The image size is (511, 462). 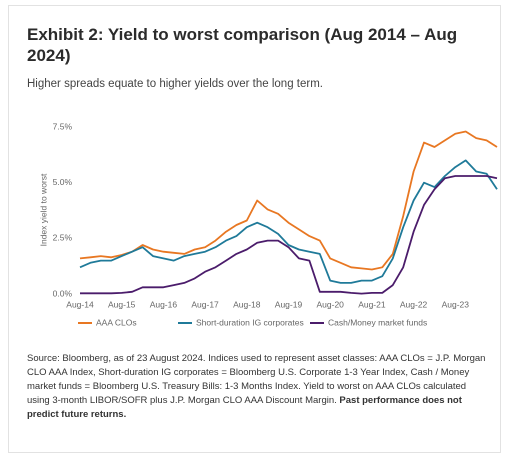 I want to click on x-tick-label: Aug-17, so click(x=205, y=304).